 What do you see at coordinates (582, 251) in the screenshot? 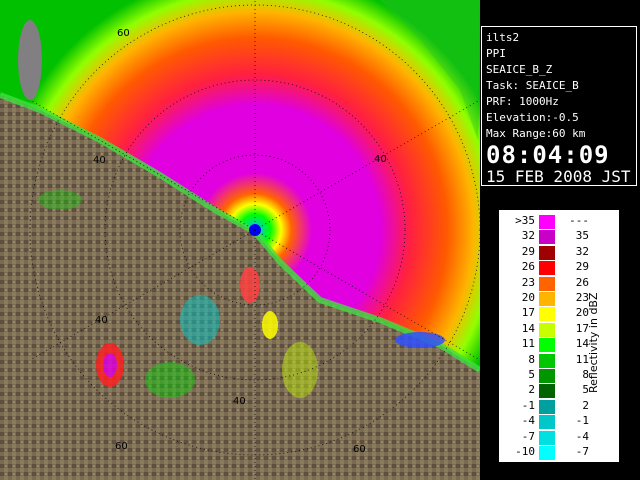
I see `legend-upper-bound: 32` at bounding box center [582, 251].